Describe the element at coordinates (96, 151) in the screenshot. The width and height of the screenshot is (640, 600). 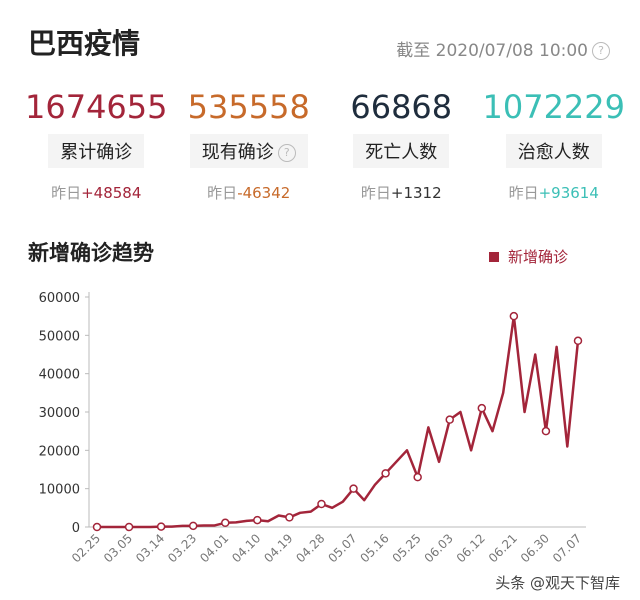
I see `stat-label: 累计确诊` at that location.